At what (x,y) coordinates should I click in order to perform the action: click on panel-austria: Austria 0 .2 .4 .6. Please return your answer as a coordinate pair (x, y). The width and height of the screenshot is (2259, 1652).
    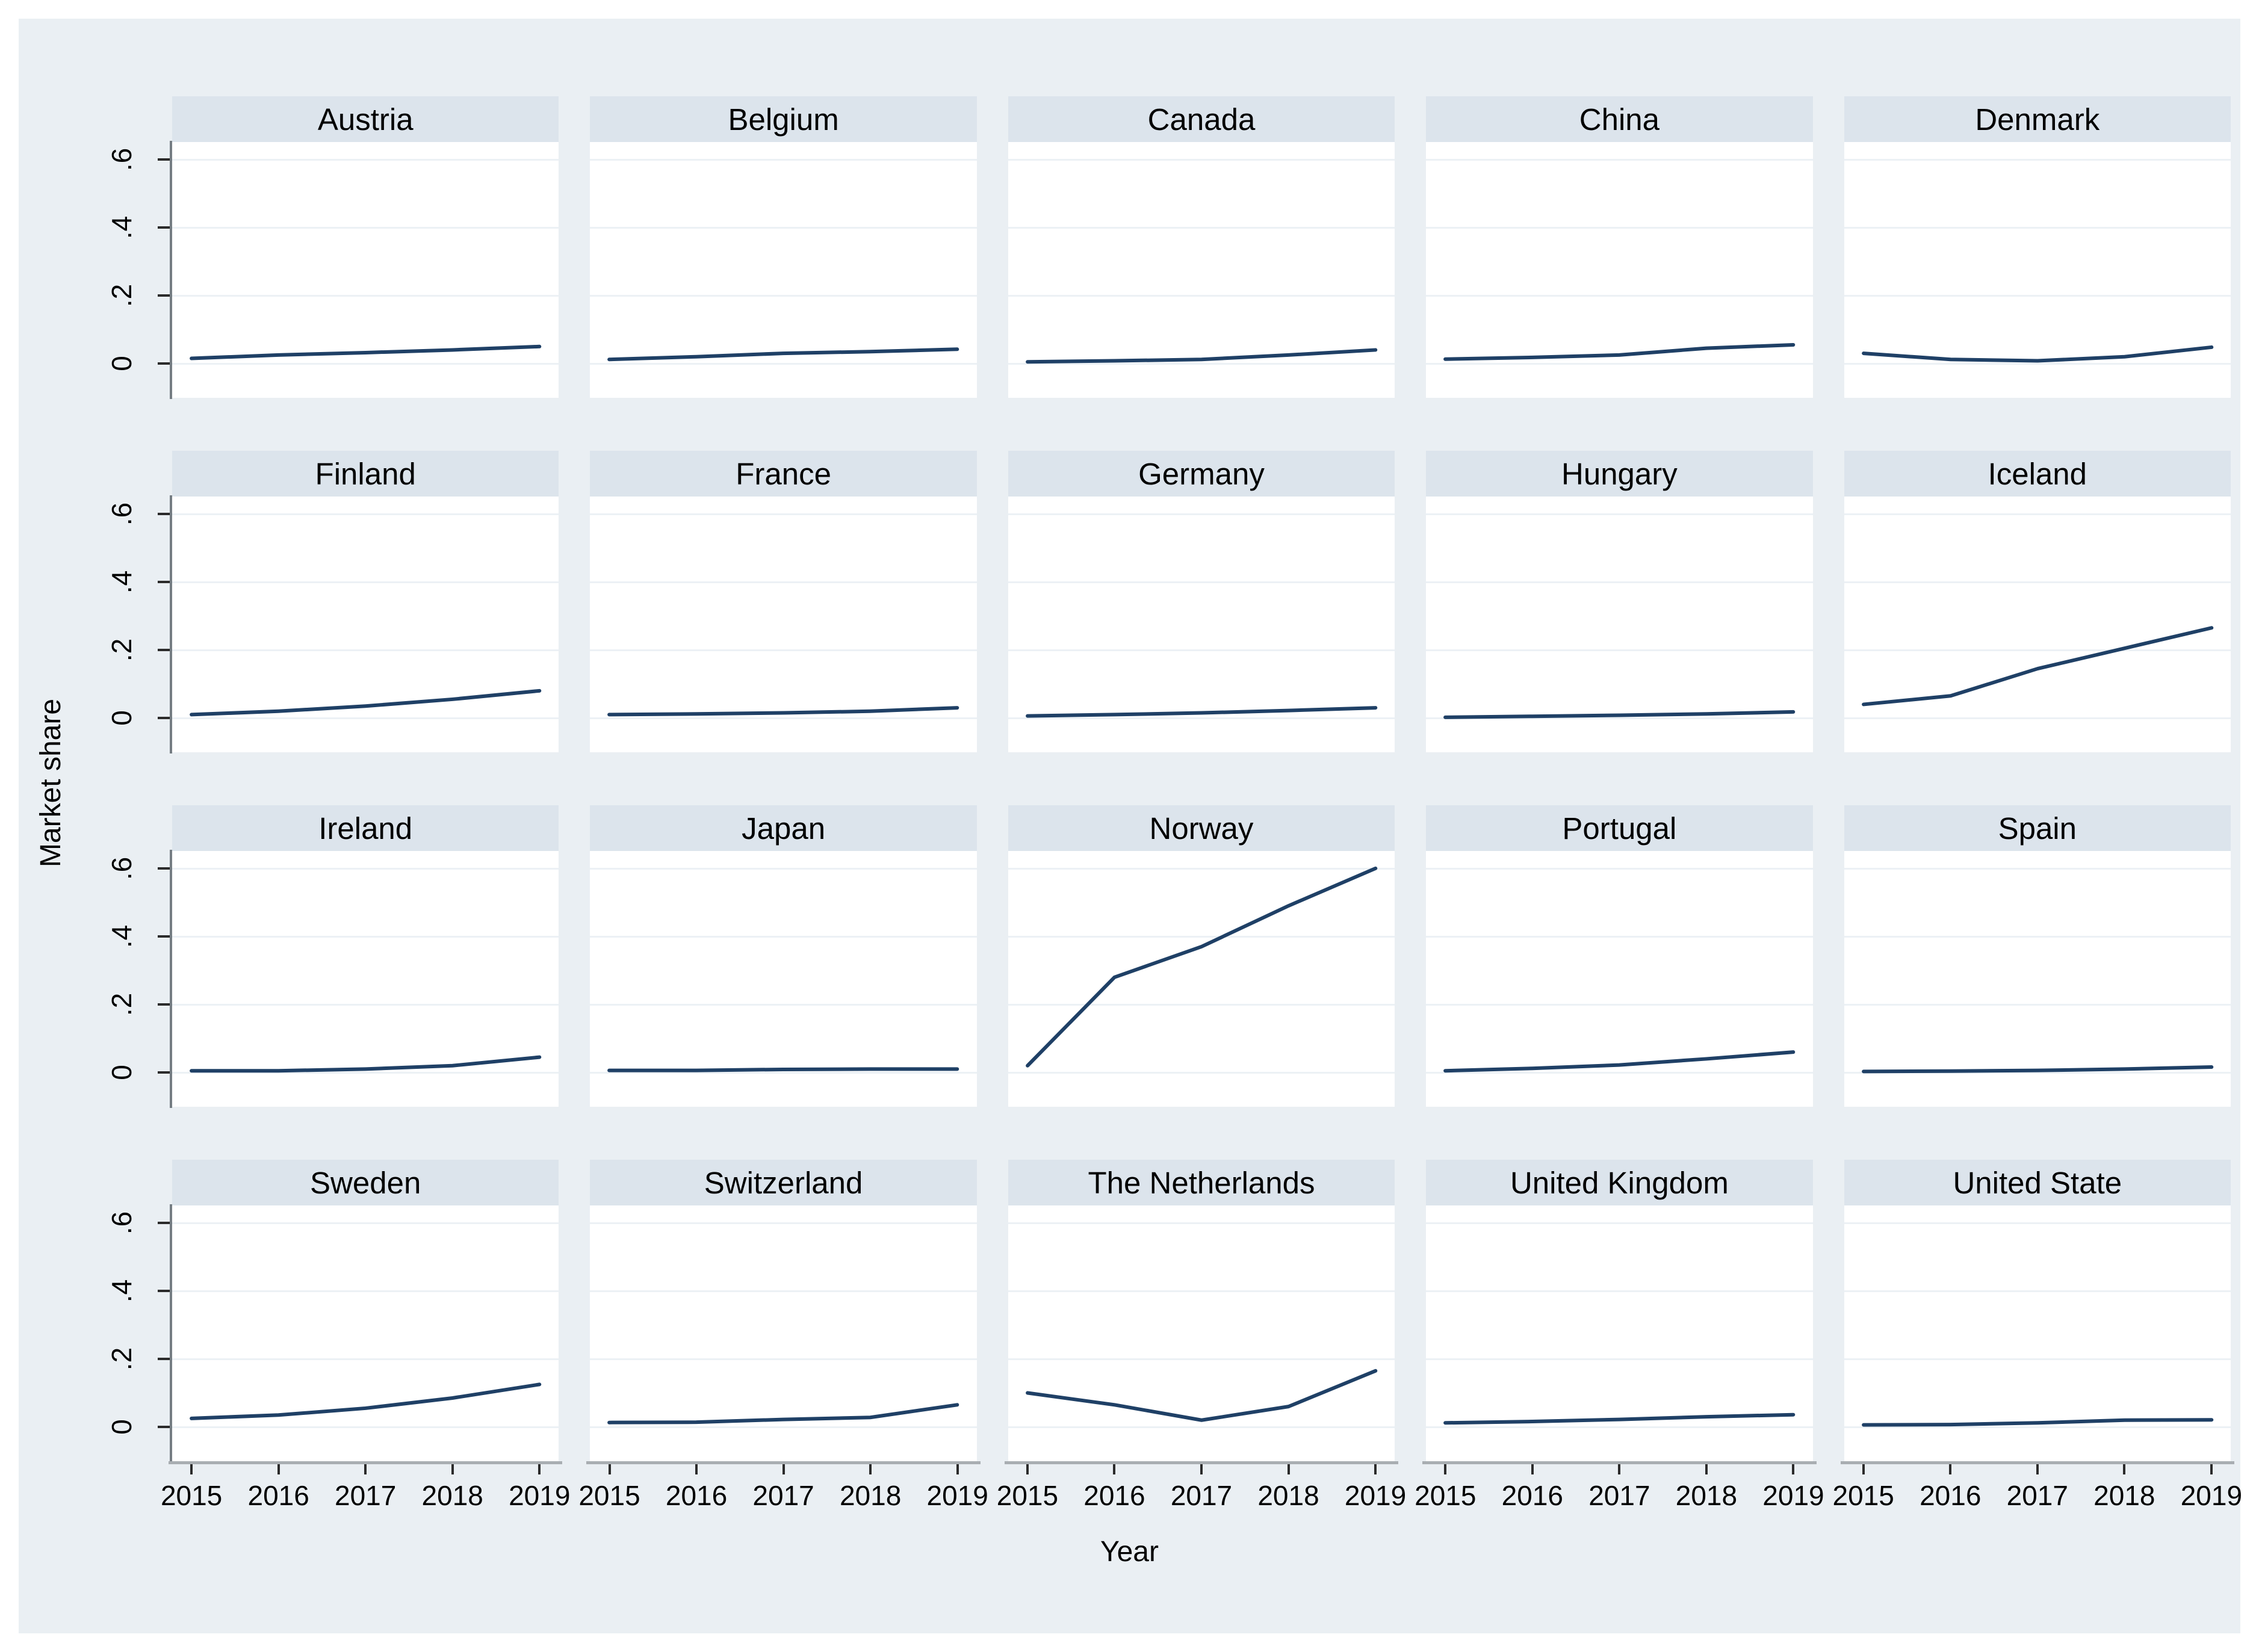
    Looking at the image, I should click on (332, 248).